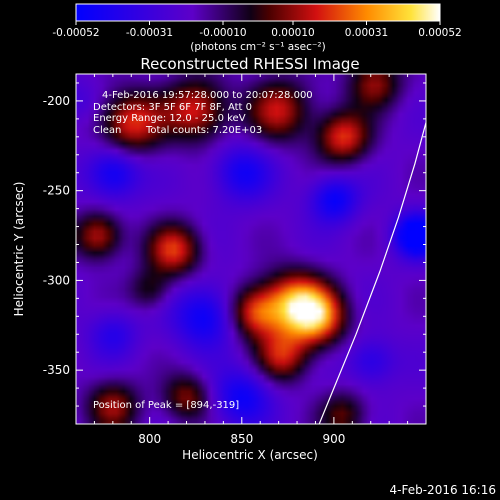 The width and height of the screenshot is (500, 500). What do you see at coordinates (366, 33) in the screenshot?
I see `colorbar-tick-label: 0.00031` at bounding box center [366, 33].